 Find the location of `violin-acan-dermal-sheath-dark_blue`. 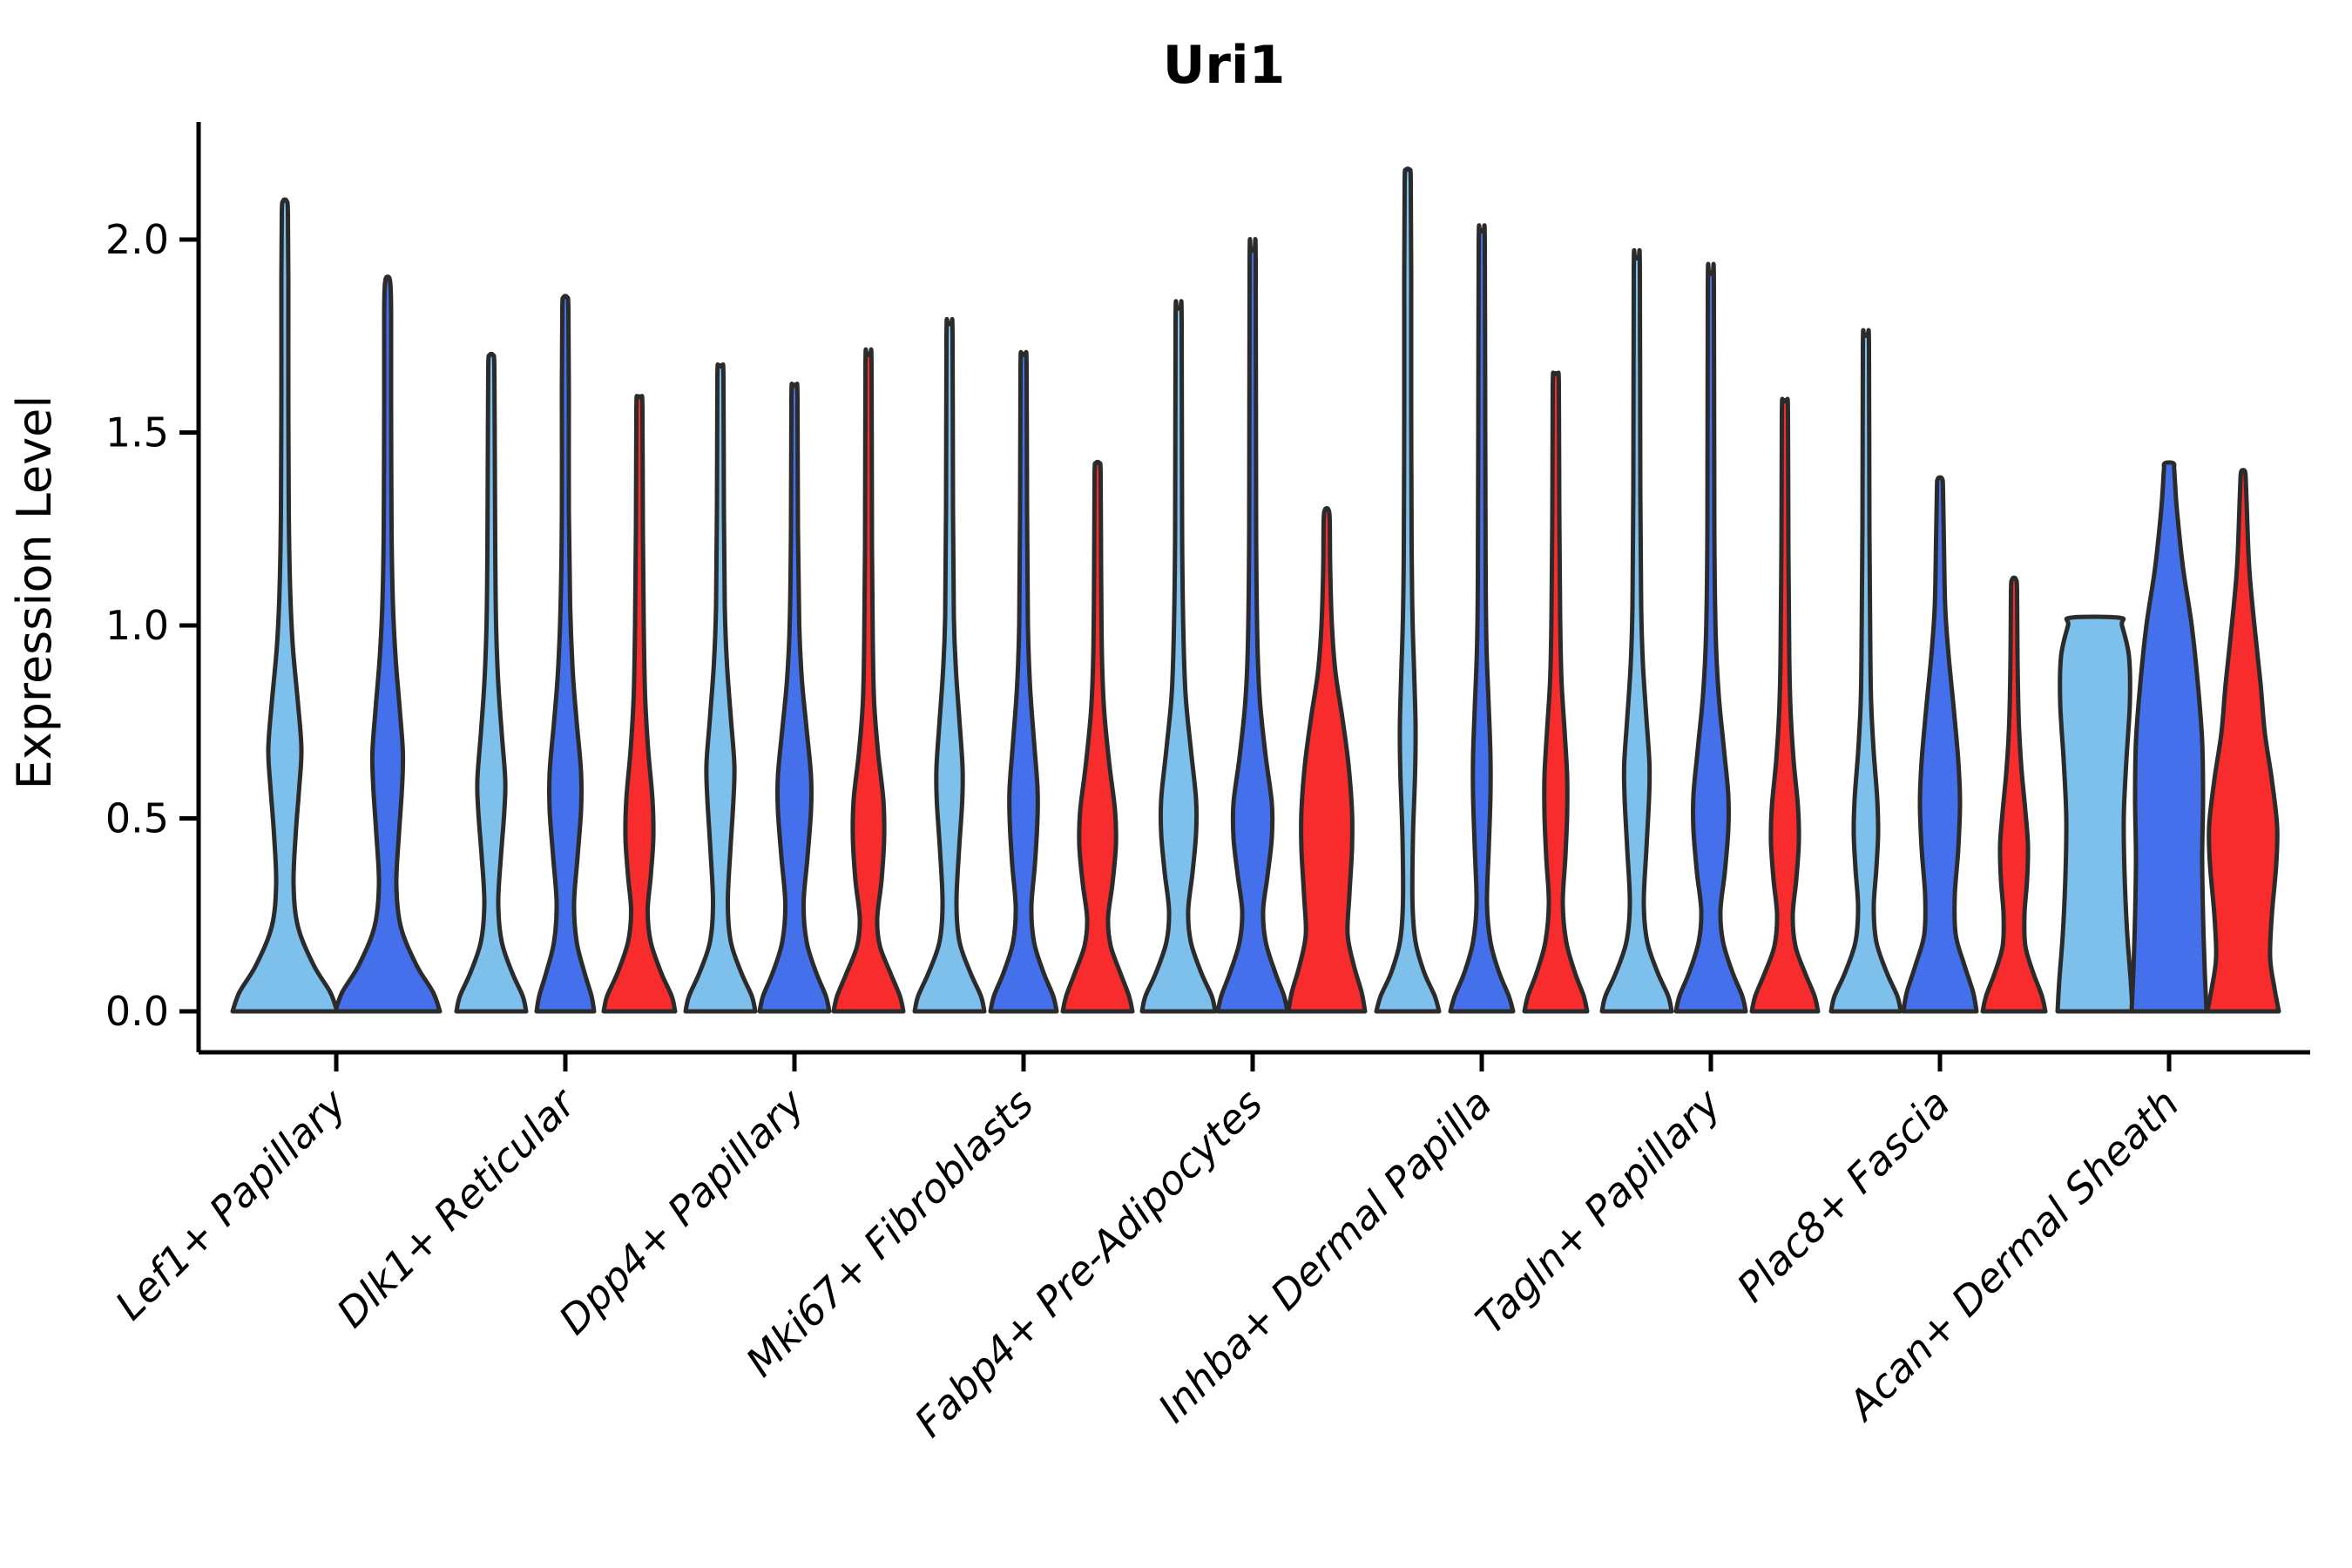

violin-acan-dermal-sheath-dark_blue is located at coordinates (2169, 737).